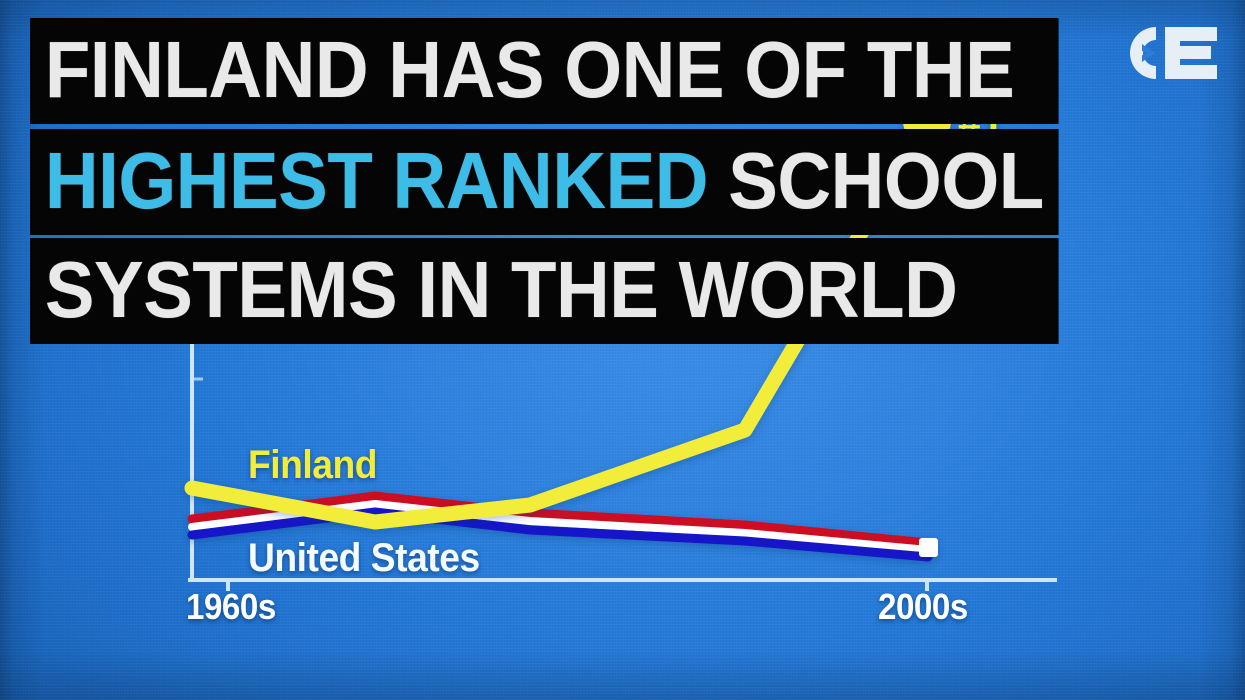  I want to click on headline-line-2-rest: SCHOOL, so click(876, 180).